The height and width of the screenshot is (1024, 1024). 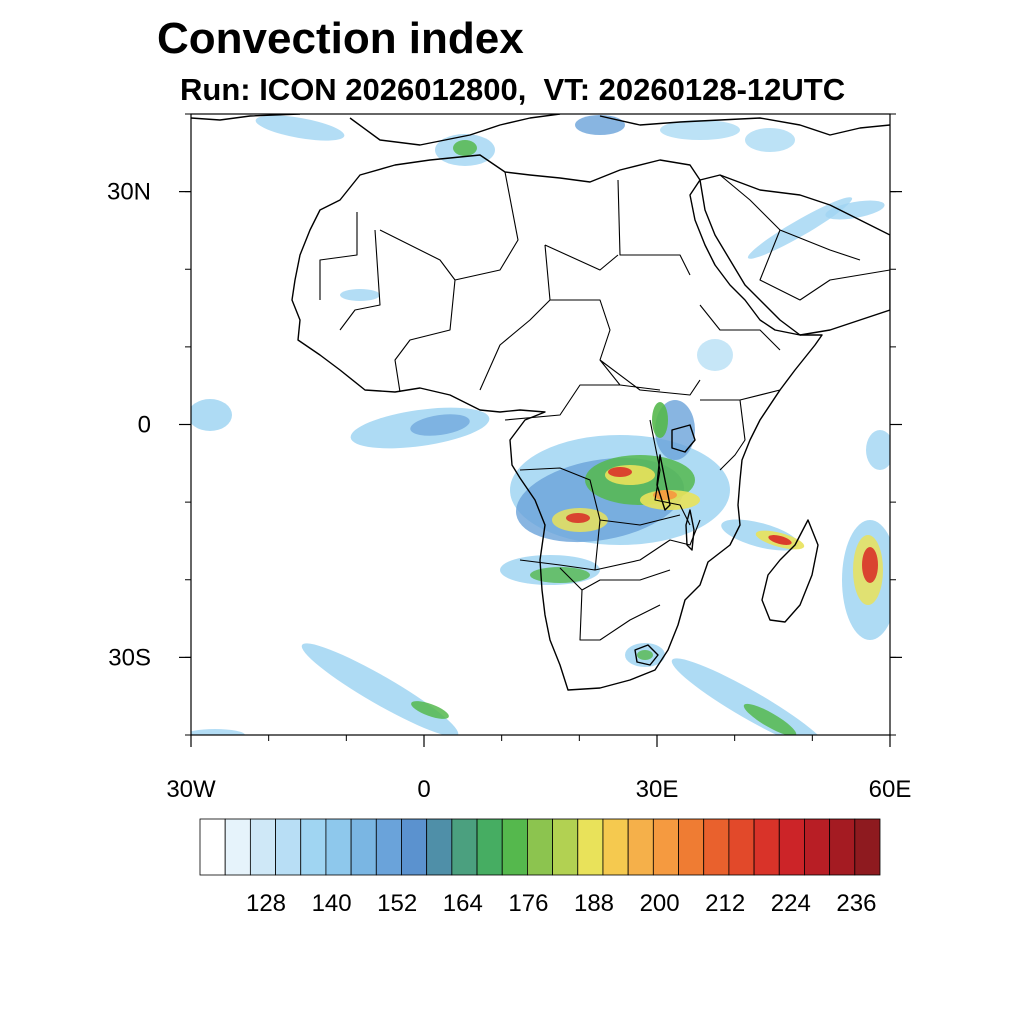 What do you see at coordinates (332, 903) in the screenshot?
I see `colorbar-label: 140` at bounding box center [332, 903].